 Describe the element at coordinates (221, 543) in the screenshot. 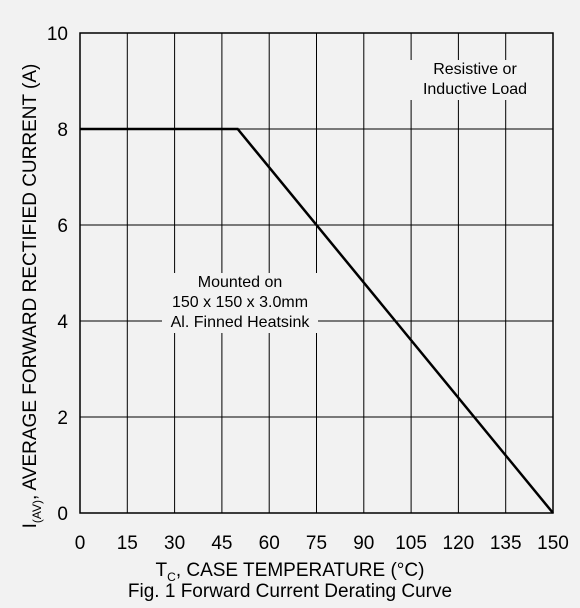

I see `x-tick-label: 45` at that location.